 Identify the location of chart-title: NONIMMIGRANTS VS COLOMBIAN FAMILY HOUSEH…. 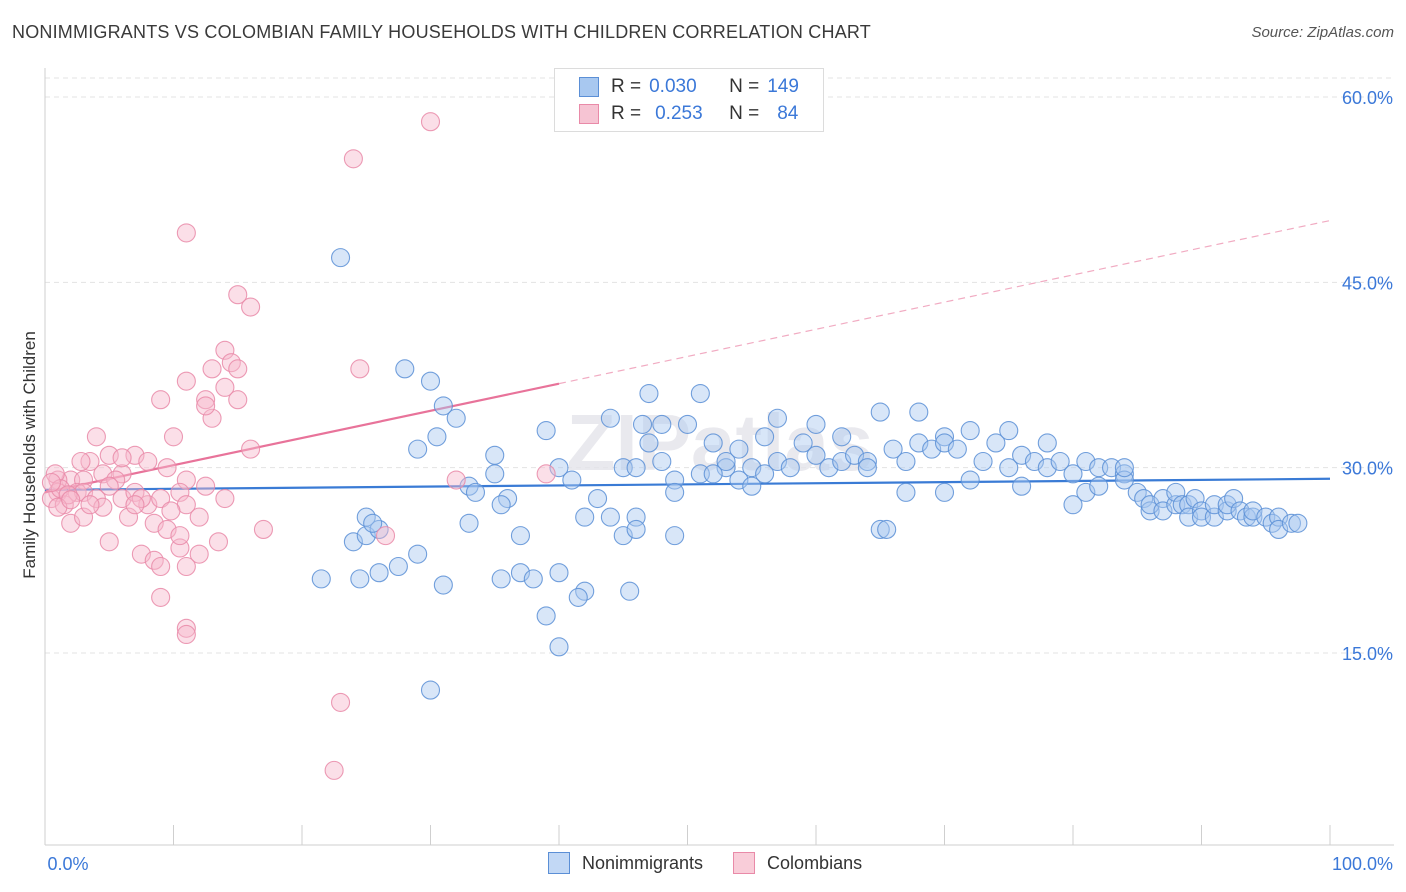
(441, 32).